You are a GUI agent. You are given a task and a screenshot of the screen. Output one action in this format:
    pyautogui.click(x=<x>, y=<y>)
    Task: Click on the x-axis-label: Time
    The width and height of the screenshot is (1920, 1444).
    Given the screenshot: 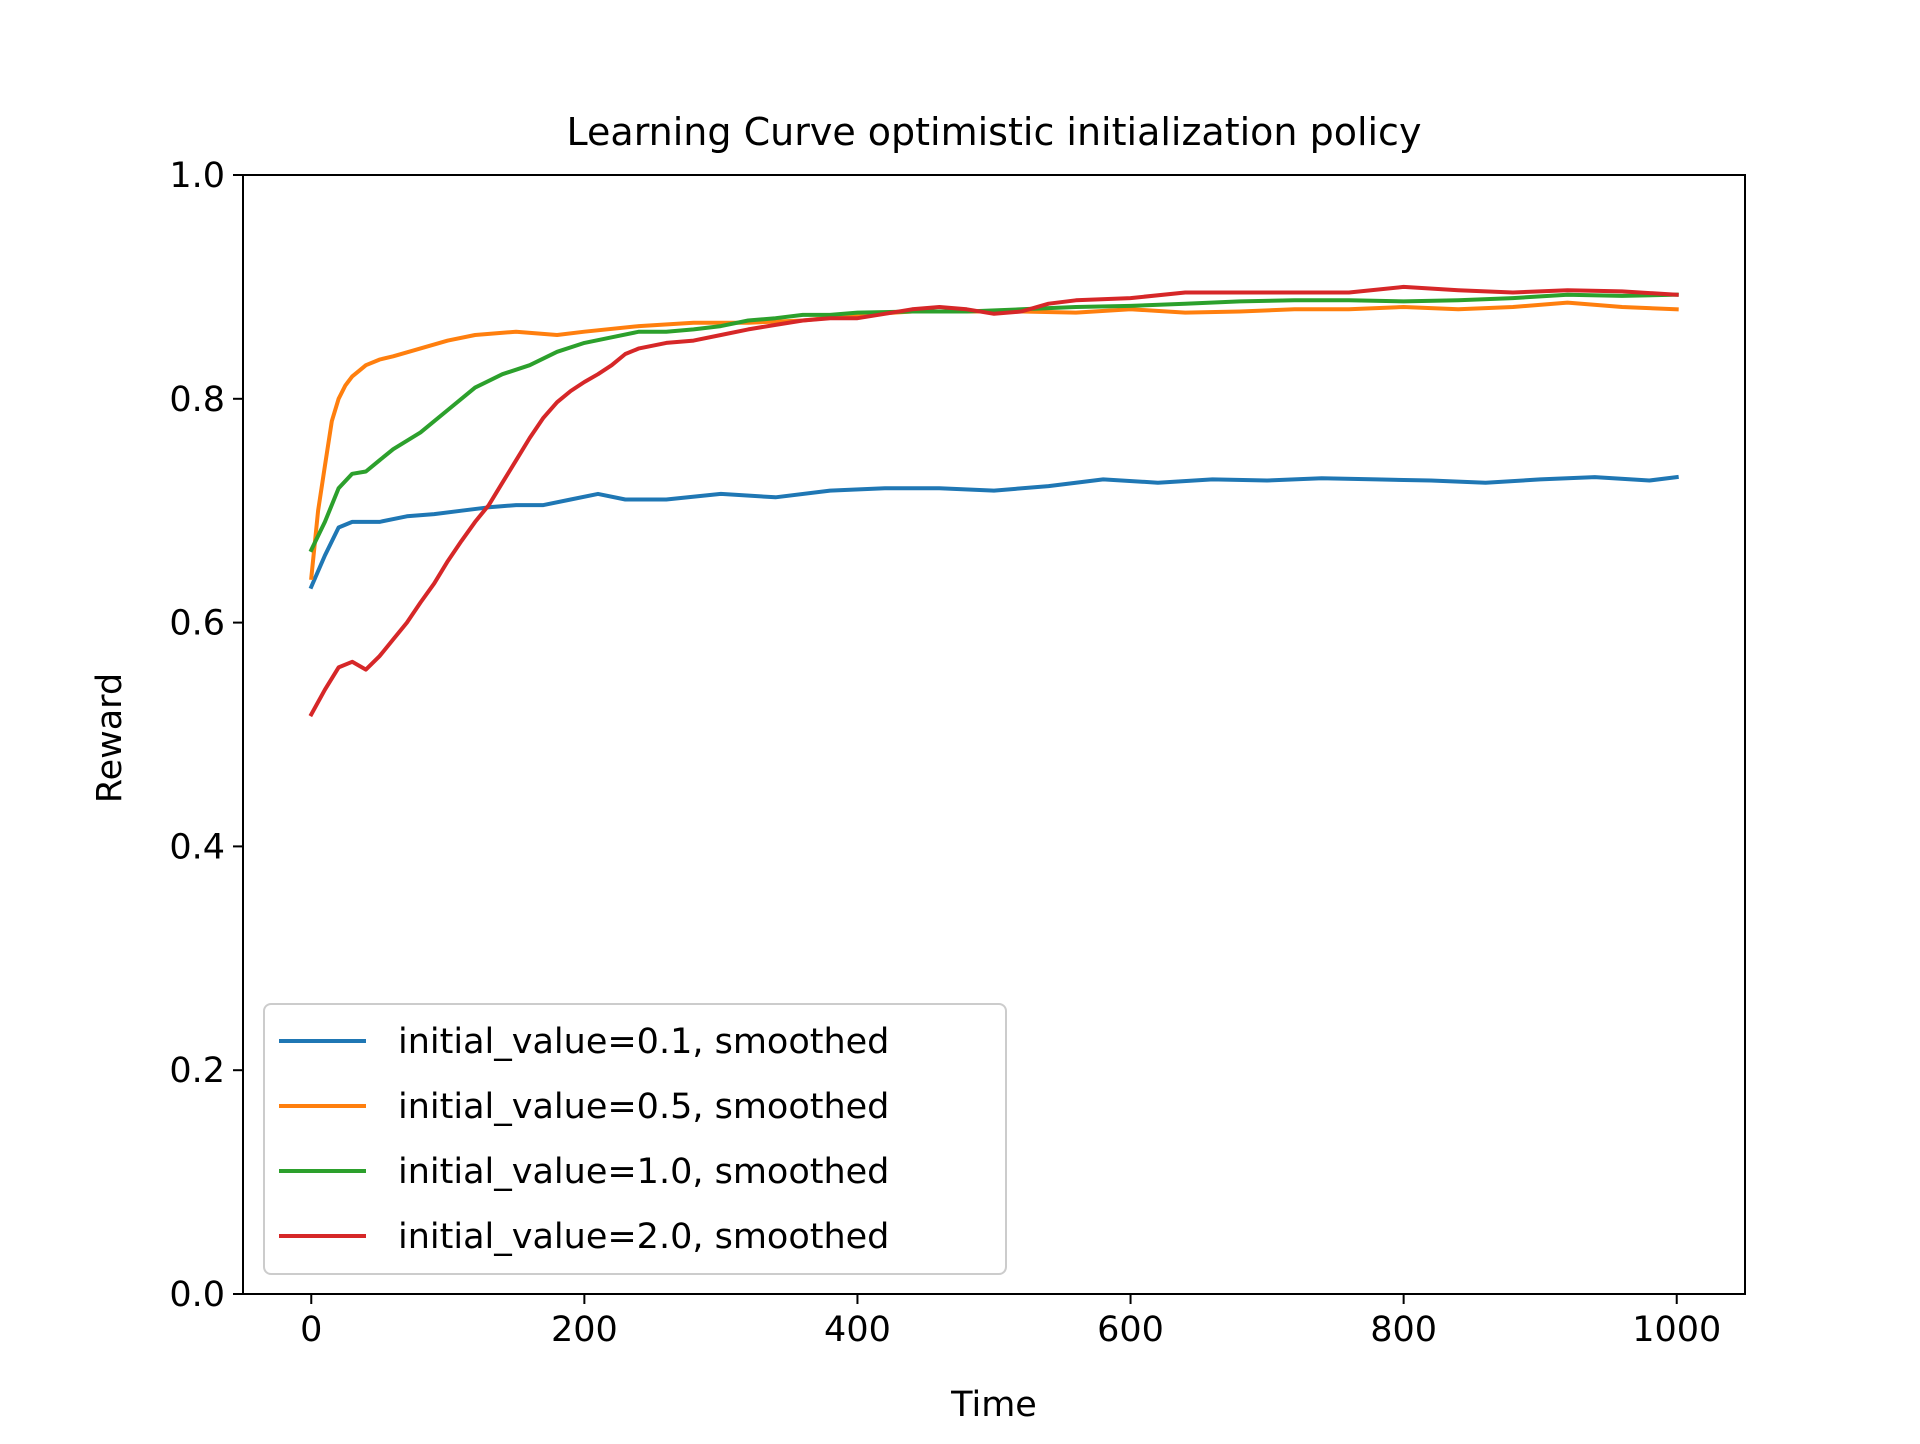 What is the action you would take?
    pyautogui.click(x=993, y=1405)
    